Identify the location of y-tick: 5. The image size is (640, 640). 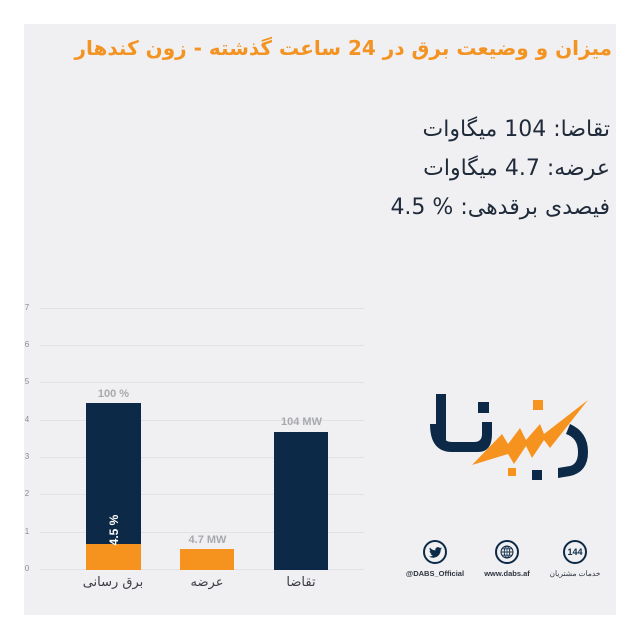
(27, 381).